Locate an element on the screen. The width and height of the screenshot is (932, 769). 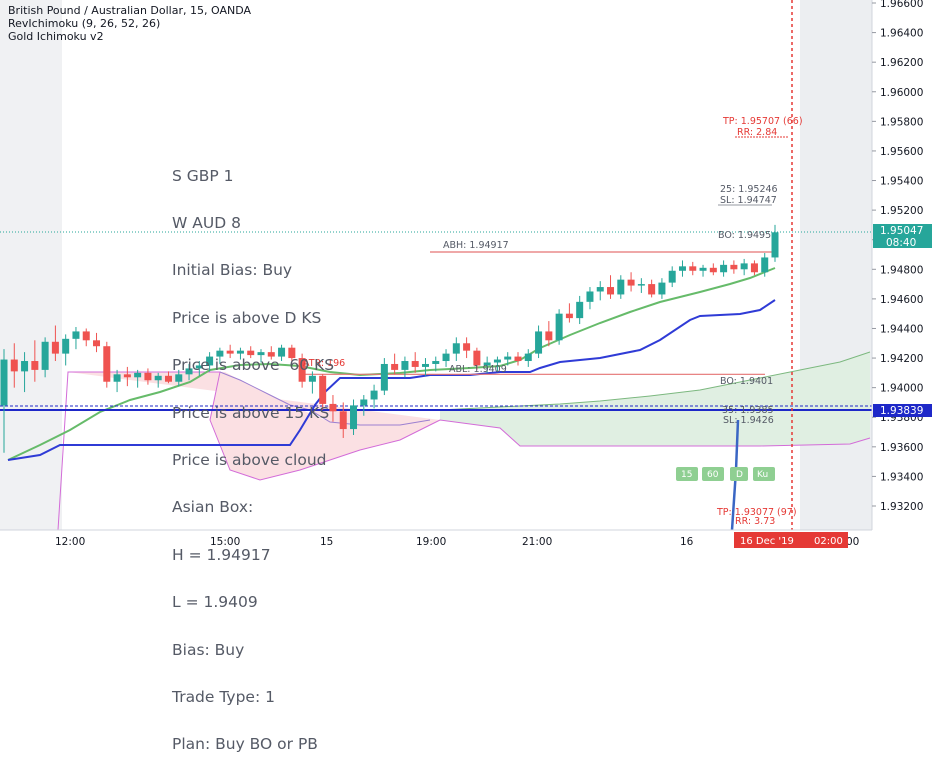
info-line: Initial Bias: Buy is located at coordinates (232, 270).